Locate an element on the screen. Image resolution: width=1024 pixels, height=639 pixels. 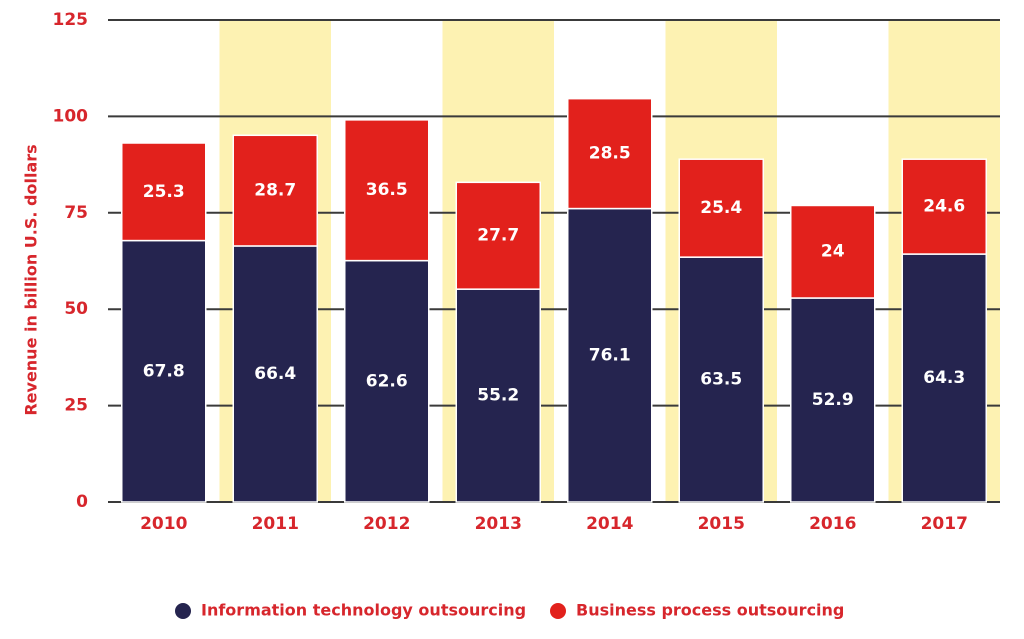
data-label: 64.3 is located at coordinates (944, 378).